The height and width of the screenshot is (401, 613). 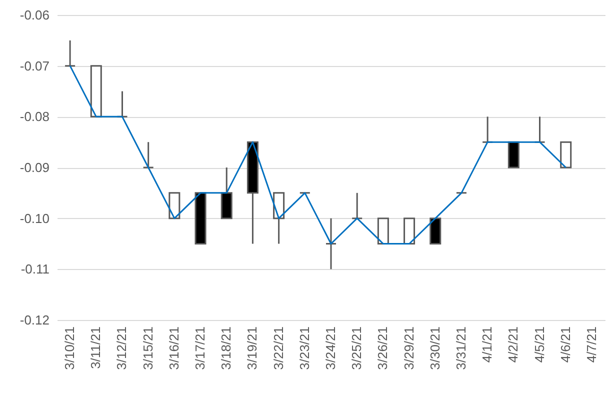 I want to click on x-tick-label: 3/30/21, so click(x=434, y=348).